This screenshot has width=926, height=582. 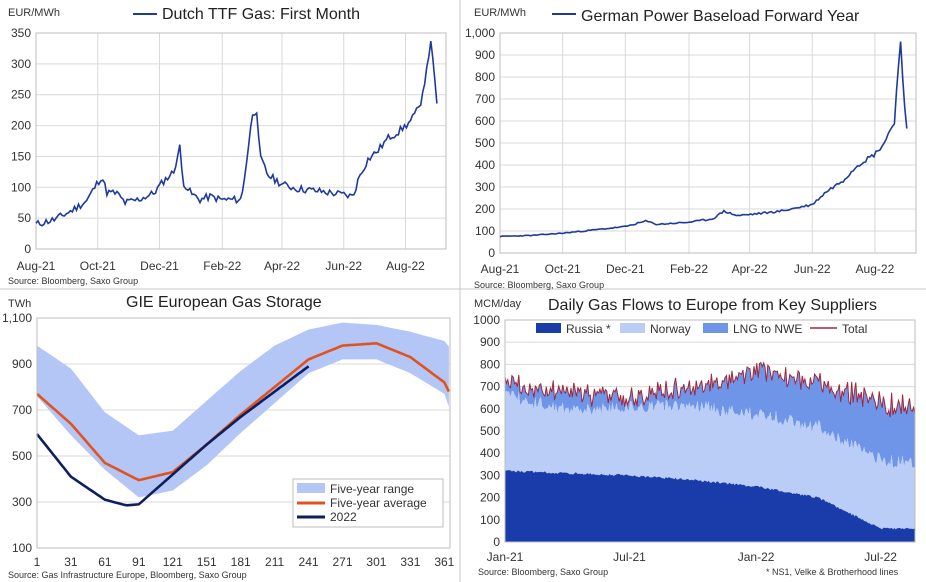 I want to click on x-tick-label: 361, so click(x=444, y=562).